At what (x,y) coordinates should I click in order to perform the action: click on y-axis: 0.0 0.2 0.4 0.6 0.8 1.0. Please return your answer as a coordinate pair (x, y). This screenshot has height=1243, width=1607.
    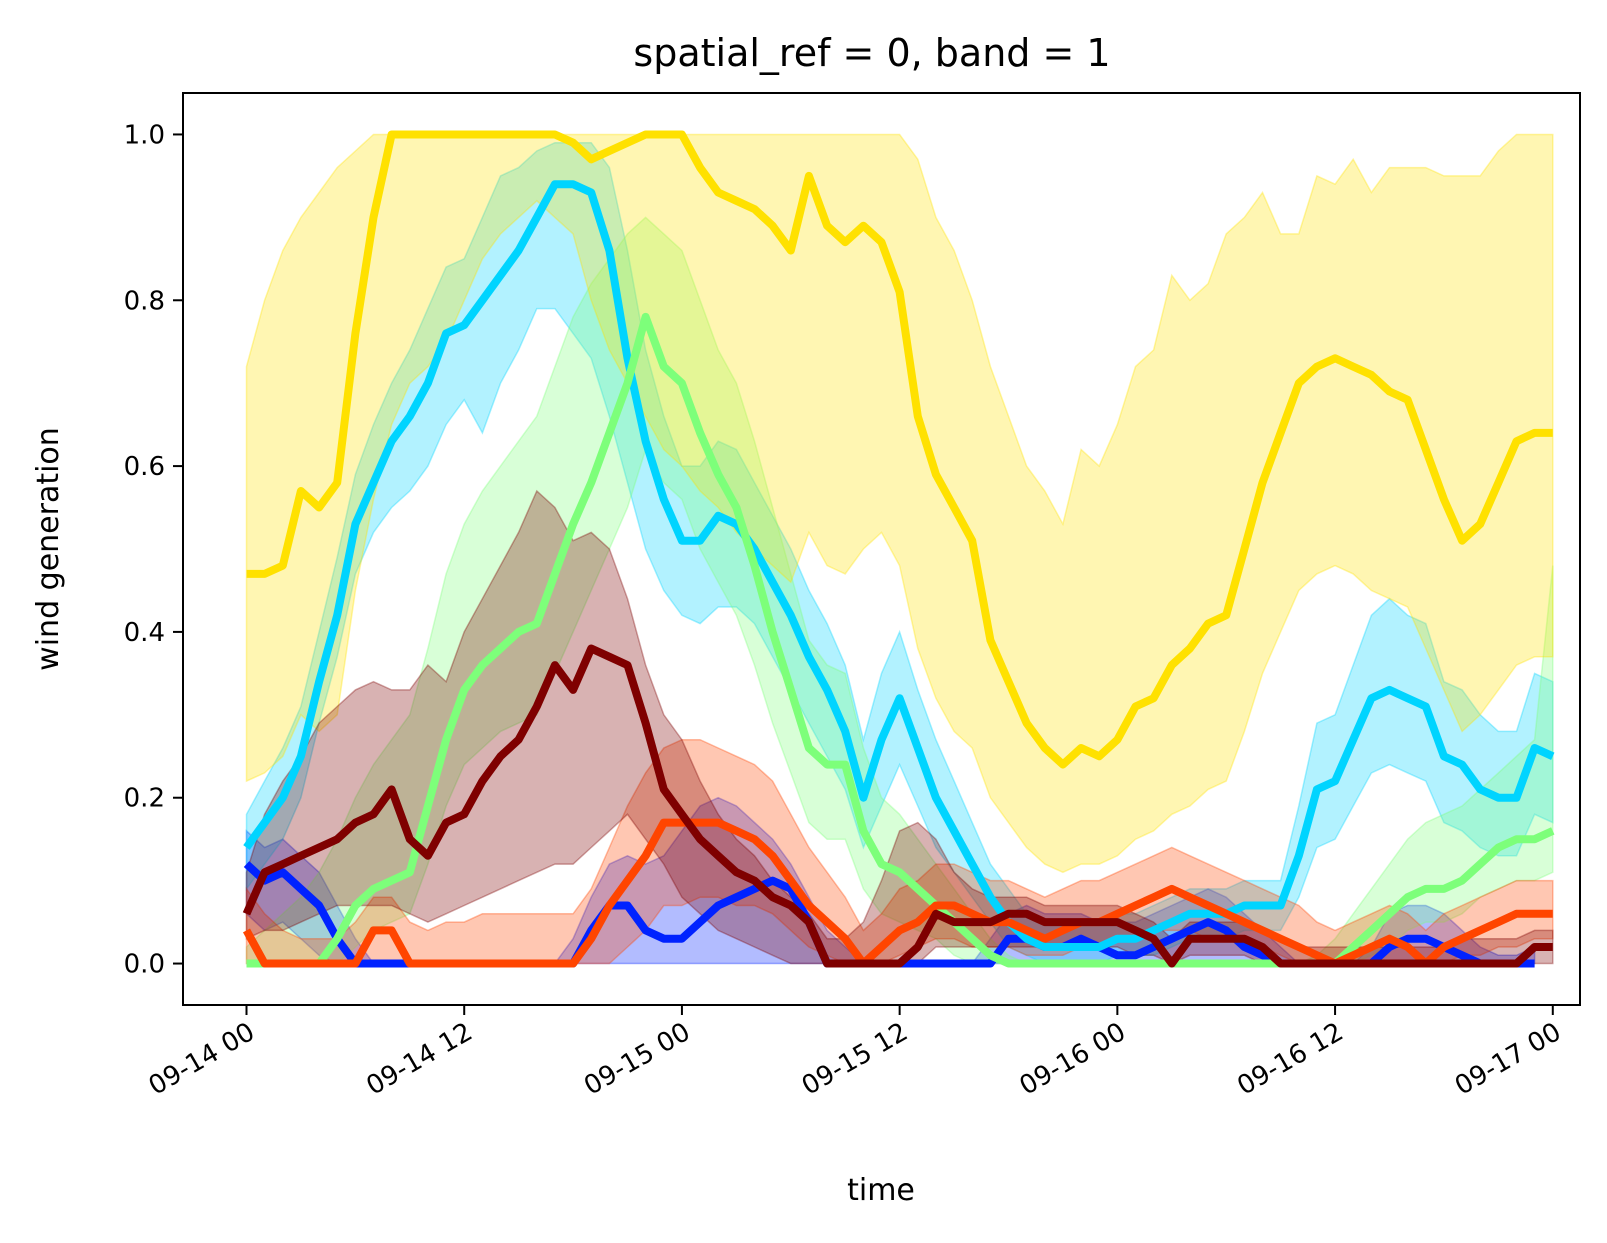
    Looking at the image, I should click on (153, 550).